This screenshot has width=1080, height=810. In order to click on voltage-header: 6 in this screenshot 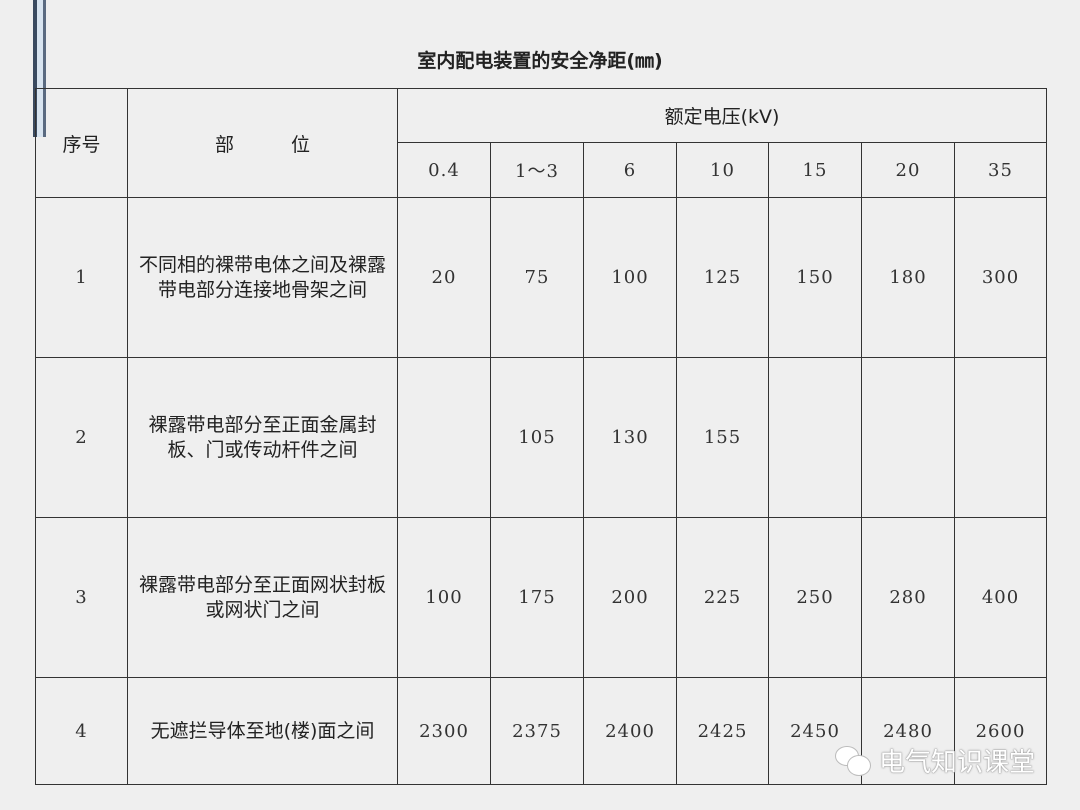, I will do `click(630, 170)`.